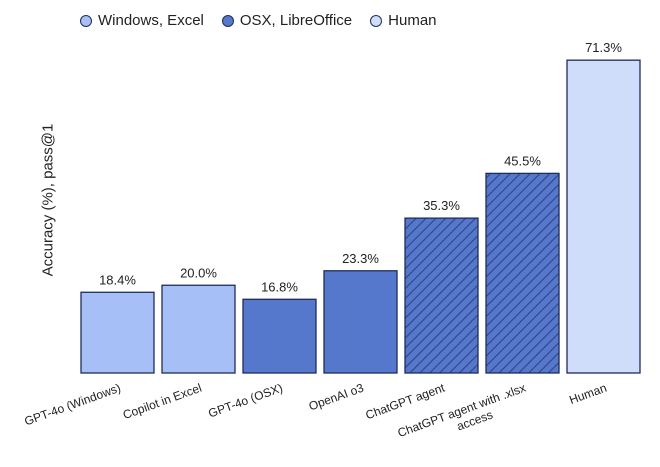 Image resolution: width=660 pixels, height=467 pixels. I want to click on category-label-3: OpenAI o3, so click(336, 397).